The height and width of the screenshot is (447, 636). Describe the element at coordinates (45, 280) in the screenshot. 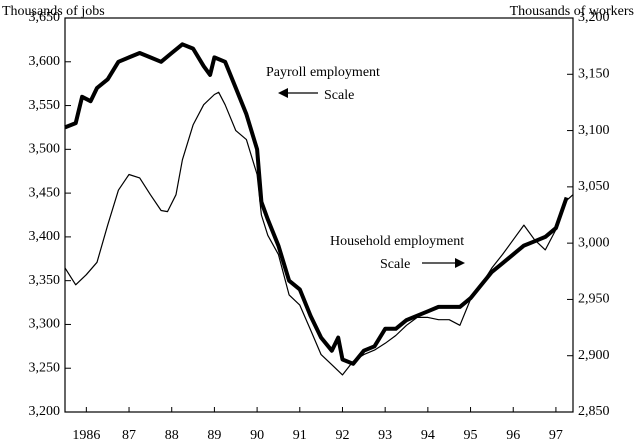

I see `y-tick-label: 3,350` at that location.